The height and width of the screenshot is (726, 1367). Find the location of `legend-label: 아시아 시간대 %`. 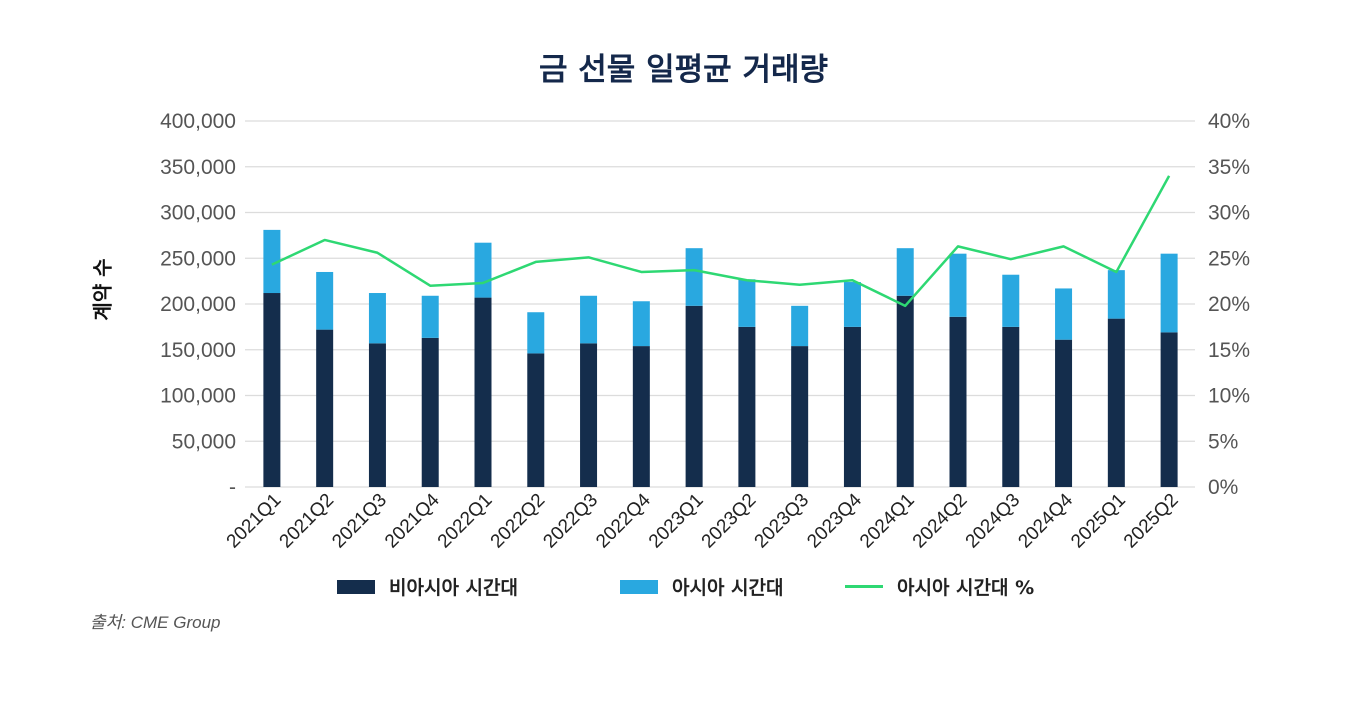

legend-label: 아시아 시간대 % is located at coordinates (966, 588).